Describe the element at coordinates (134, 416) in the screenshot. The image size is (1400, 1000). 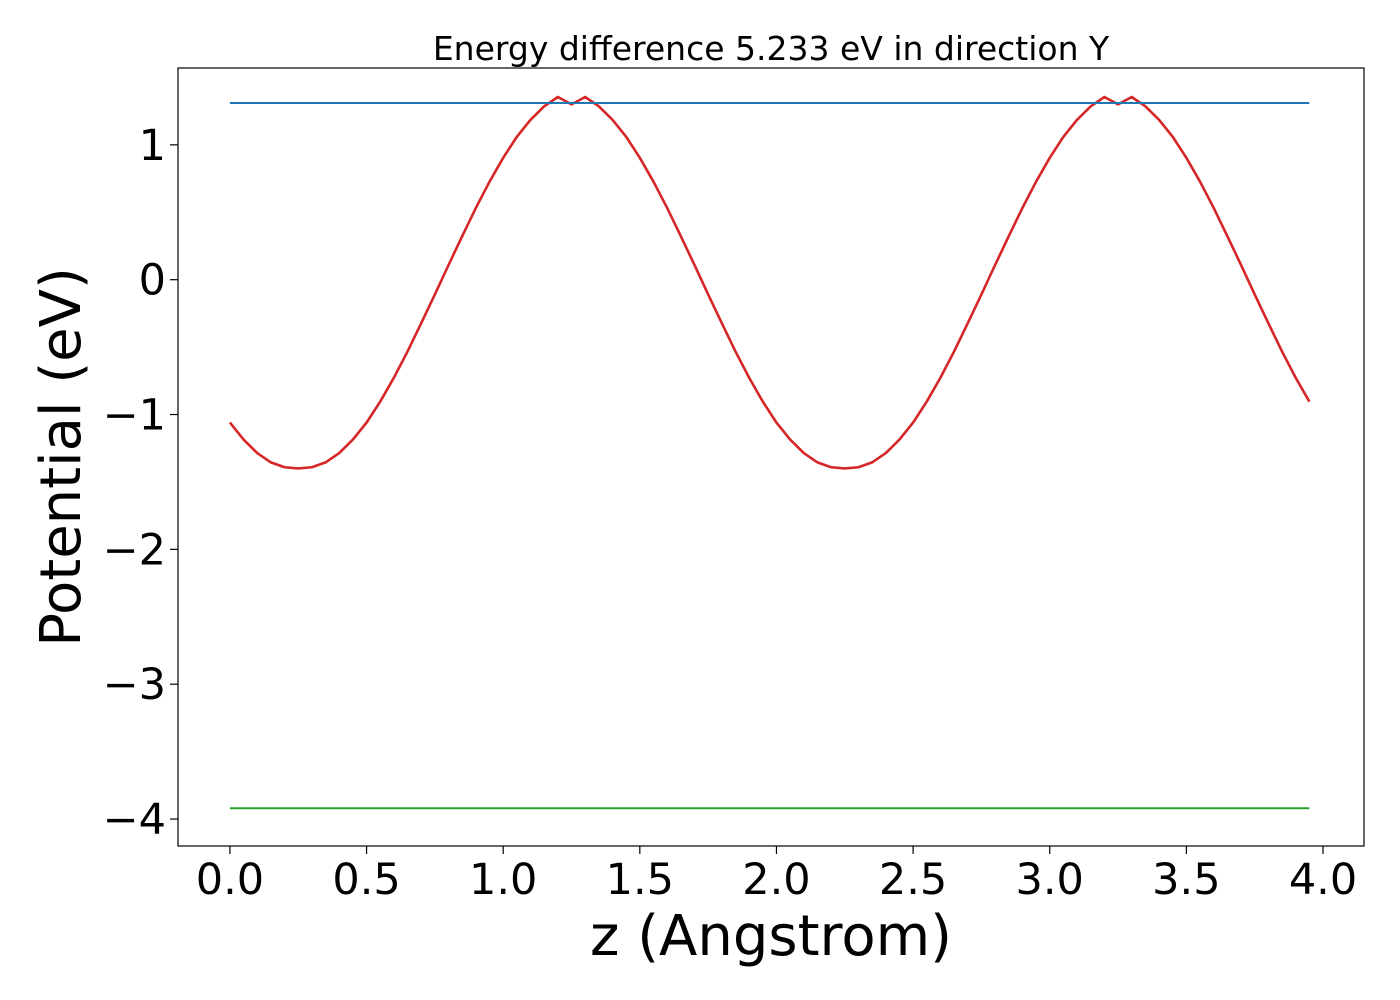
I see `y-tick-label: −1` at that location.